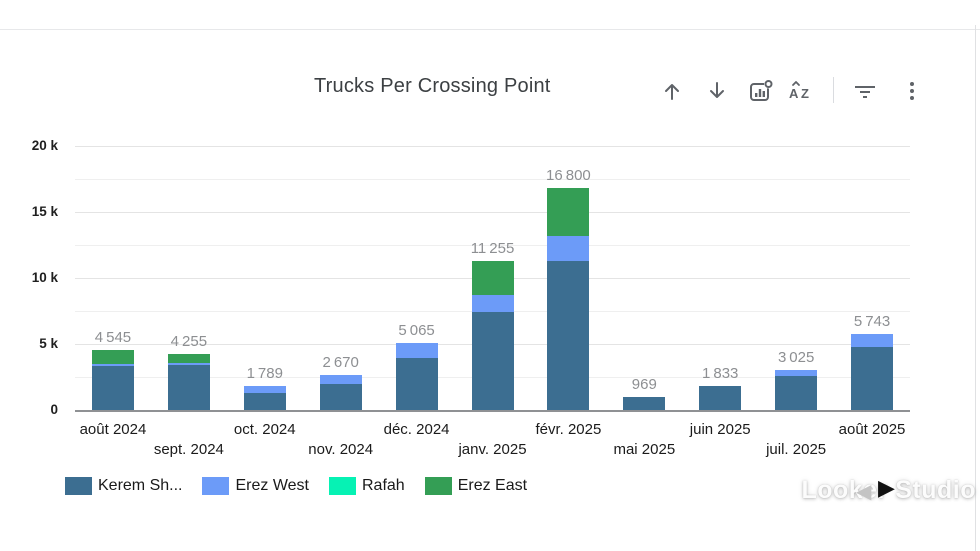  Describe the element at coordinates (872, 429) in the screenshot. I see `x-axis-category-label: août 2025` at that location.